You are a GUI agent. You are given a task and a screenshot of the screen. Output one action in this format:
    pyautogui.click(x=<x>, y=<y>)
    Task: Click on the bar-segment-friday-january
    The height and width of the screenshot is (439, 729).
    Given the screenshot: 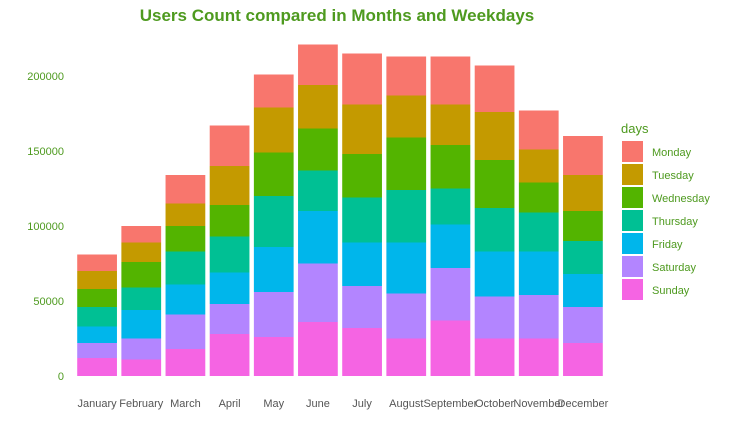 What is the action you would take?
    pyautogui.click(x=97, y=334)
    